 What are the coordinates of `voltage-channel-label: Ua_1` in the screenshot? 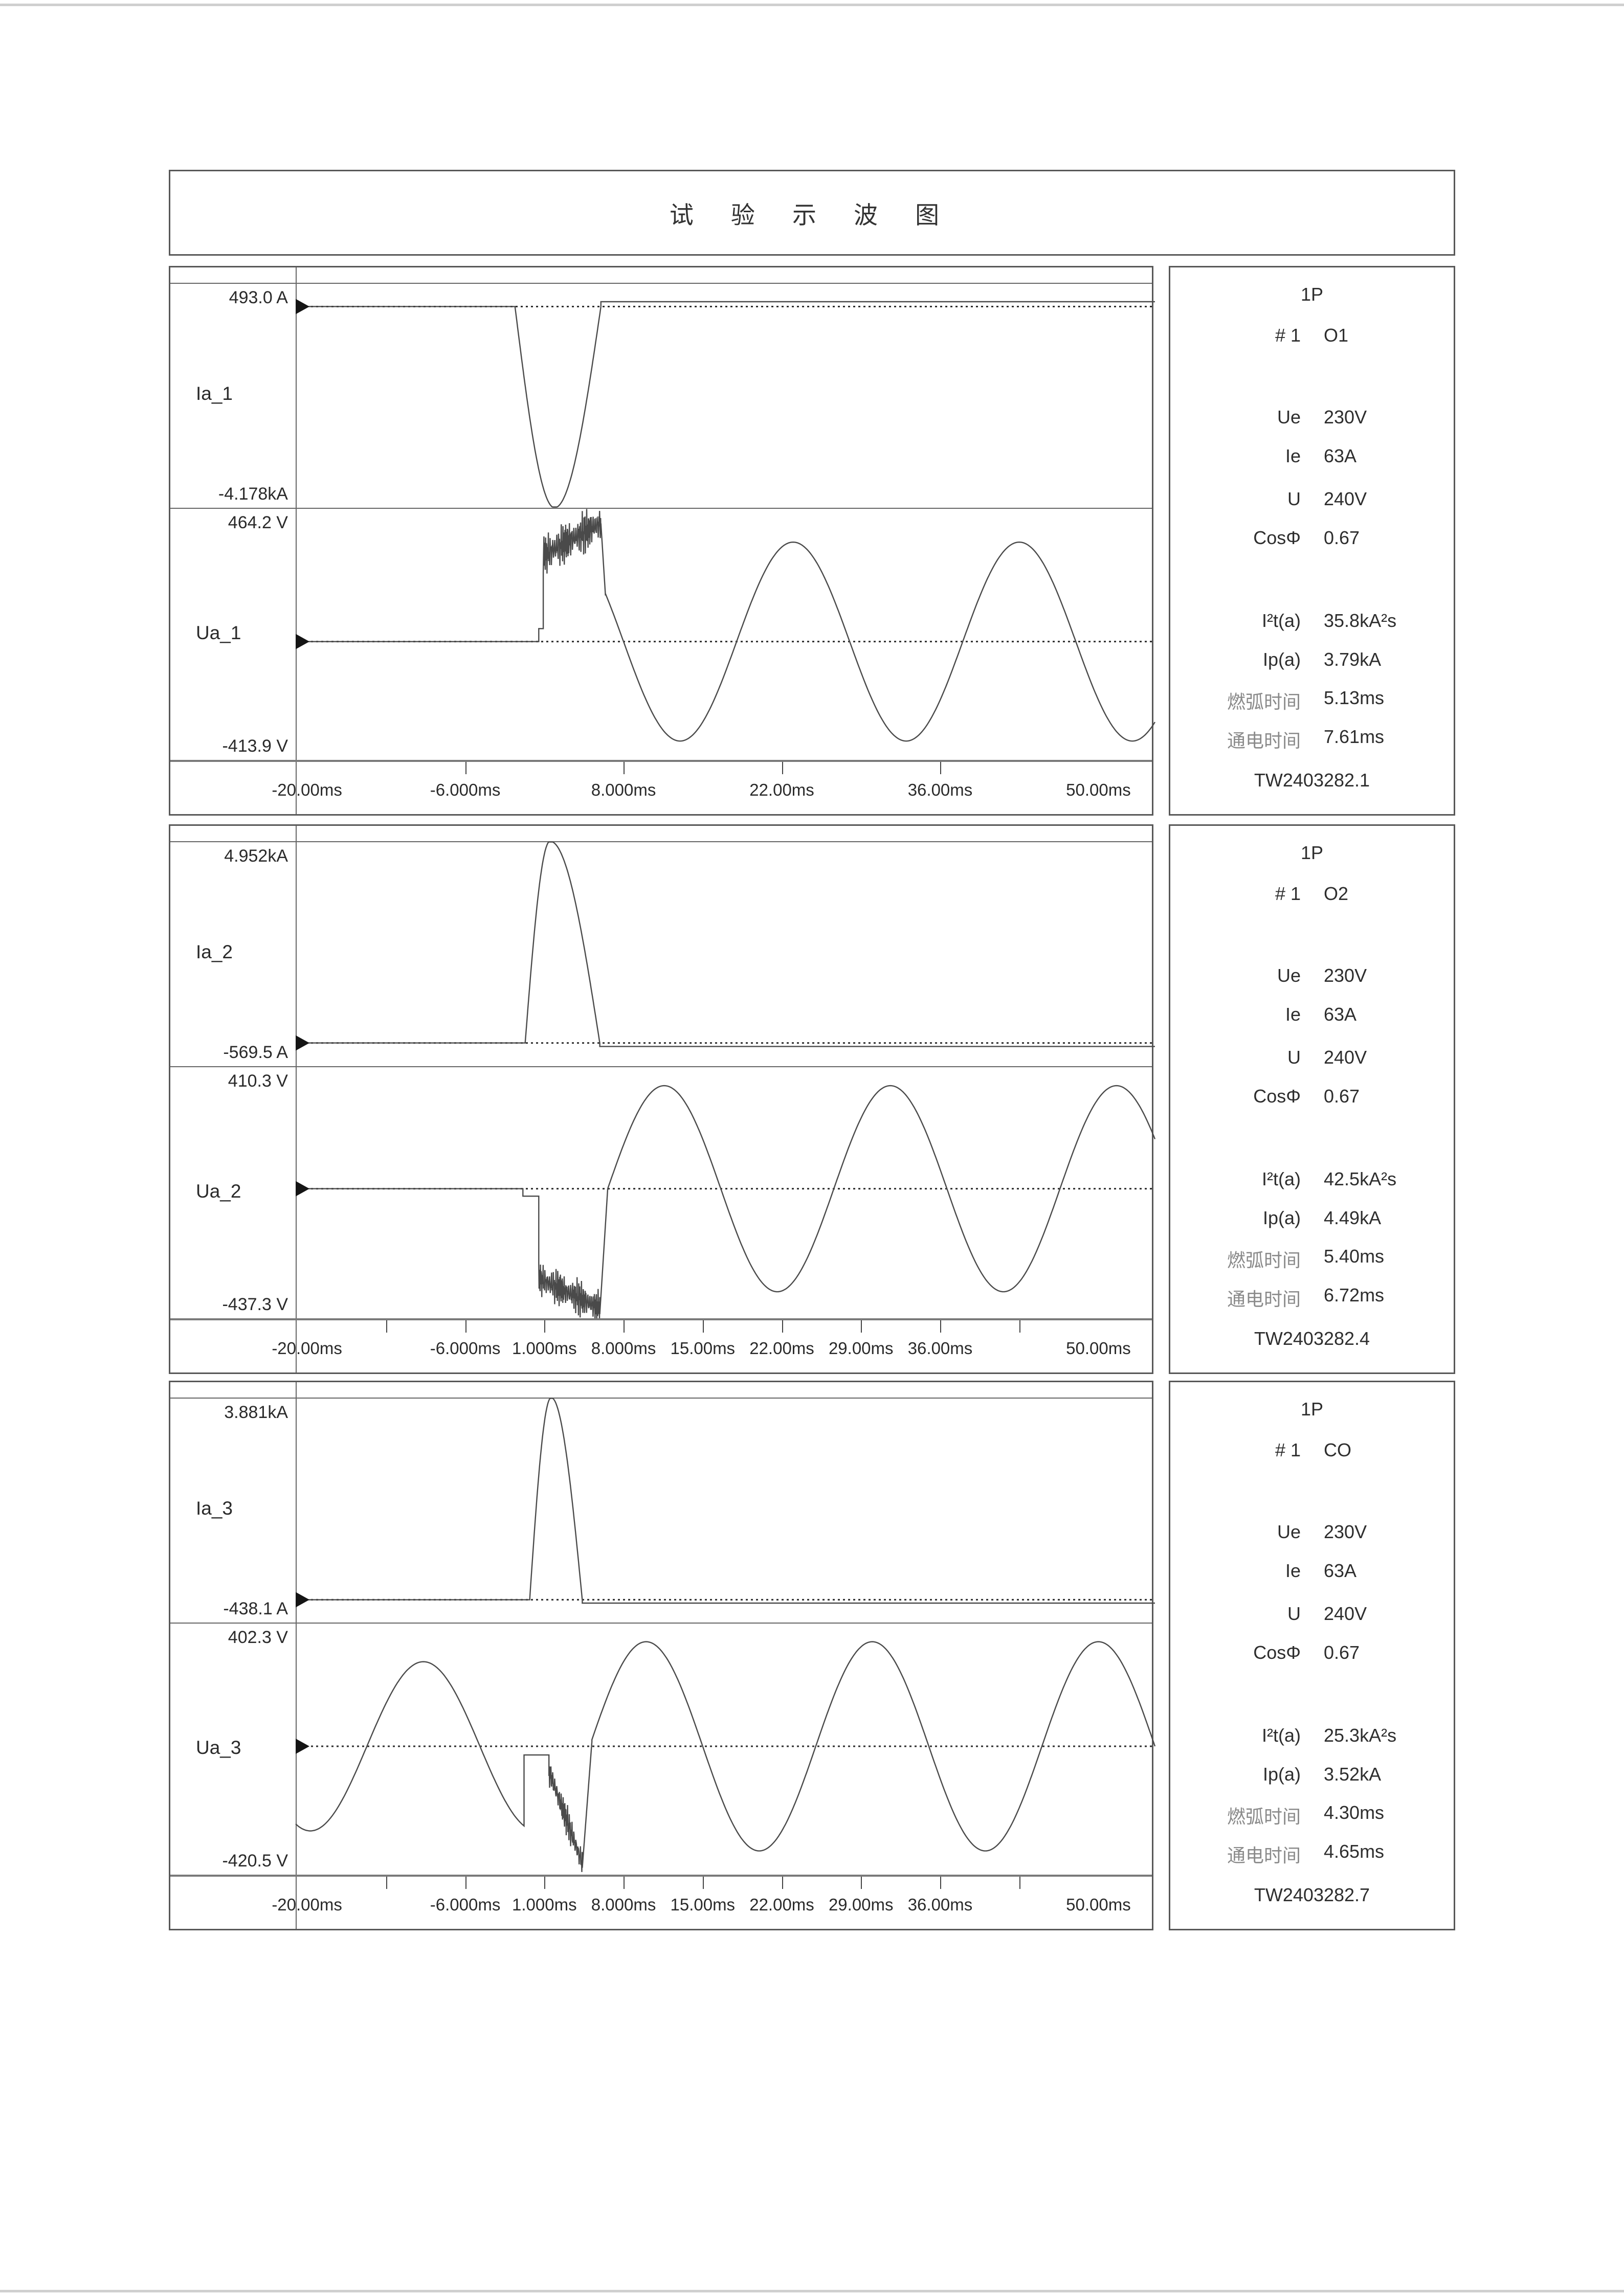 It's located at (218, 633).